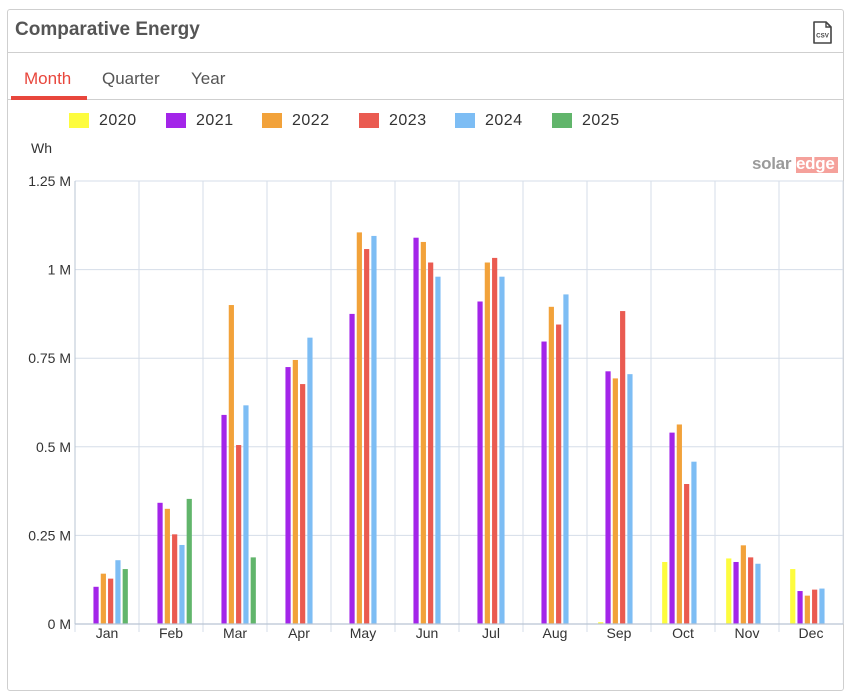 Image resolution: width=854 pixels, height=700 pixels. I want to click on x-tick-label: Feb, so click(171, 633).